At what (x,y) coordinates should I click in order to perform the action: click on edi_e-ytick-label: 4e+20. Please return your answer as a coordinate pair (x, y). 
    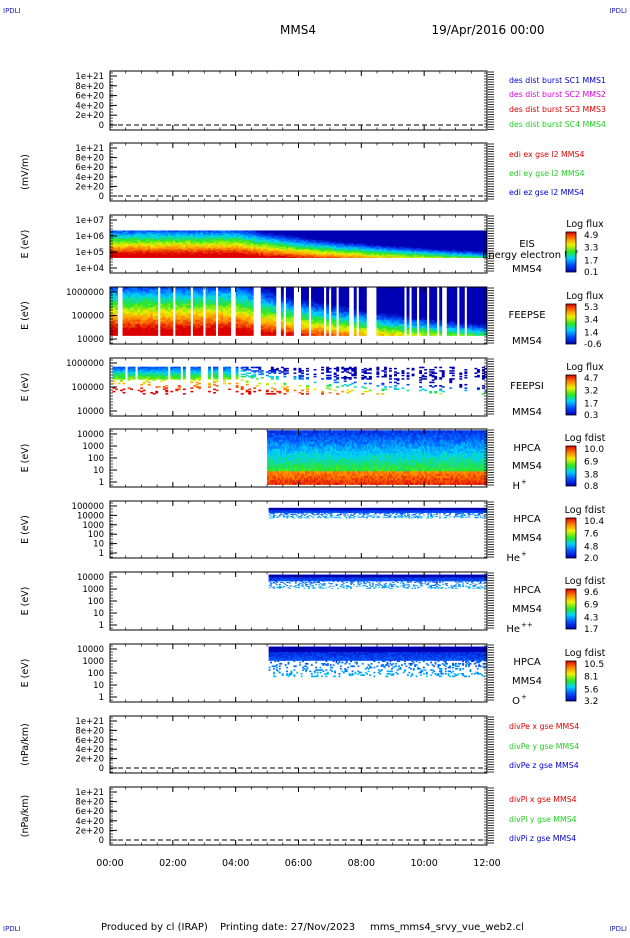
    Looking at the image, I should click on (89, 178).